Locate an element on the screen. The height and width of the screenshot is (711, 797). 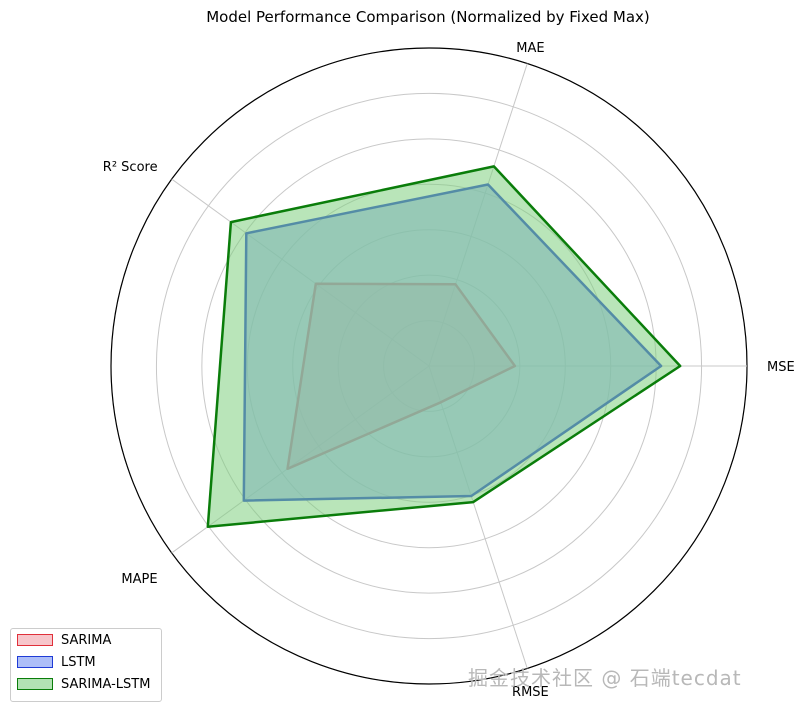
legend-swatch-lstm is located at coordinates (35, 662).